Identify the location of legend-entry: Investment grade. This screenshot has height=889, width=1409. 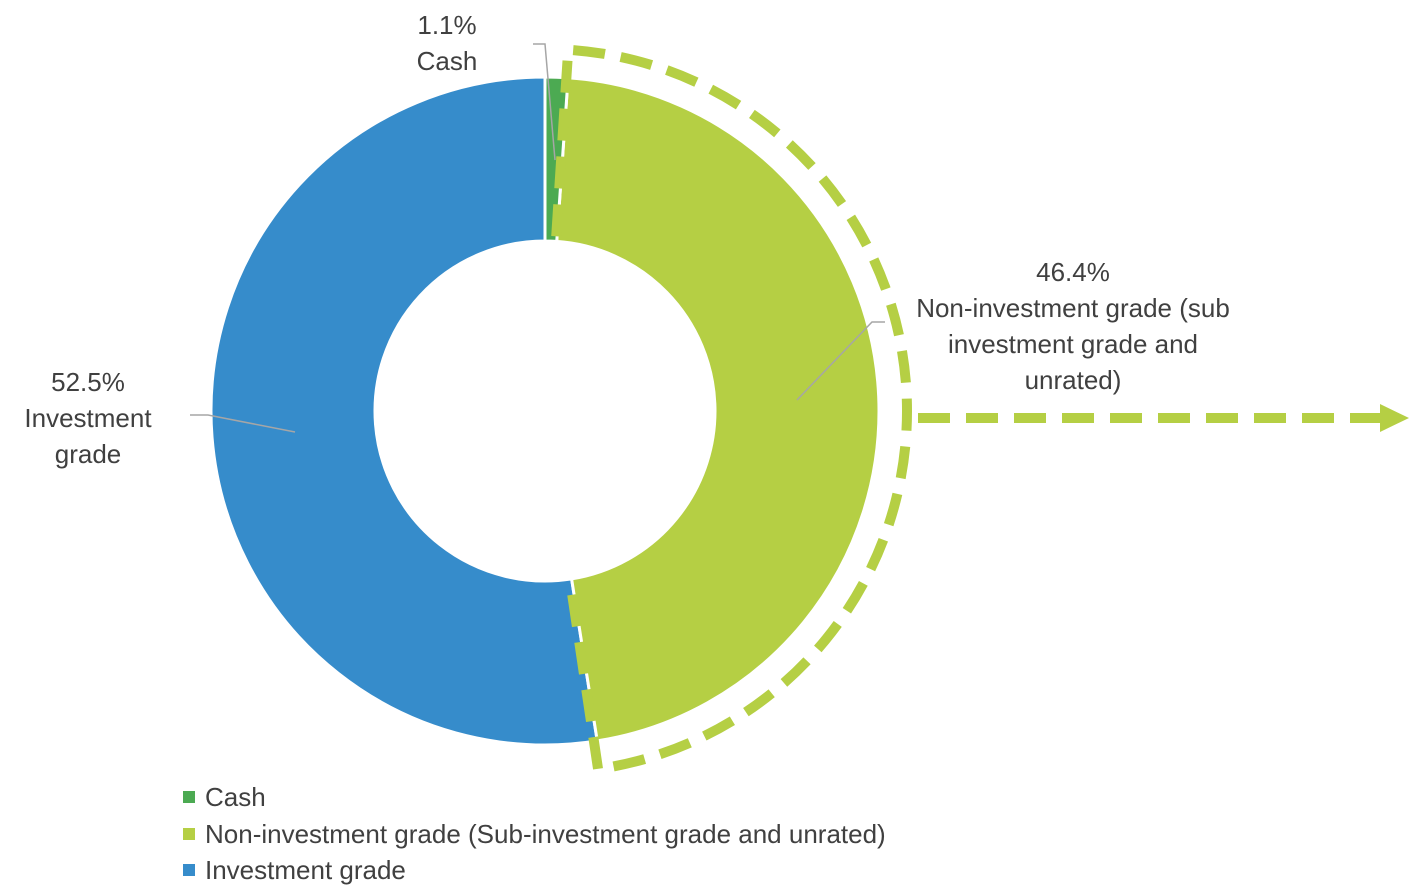
(294, 870).